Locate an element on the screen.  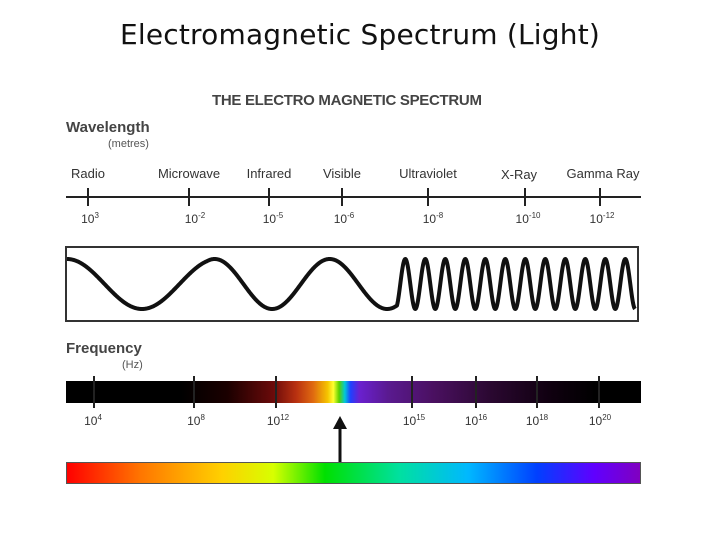
wave-line is located at coordinates (352, 284).